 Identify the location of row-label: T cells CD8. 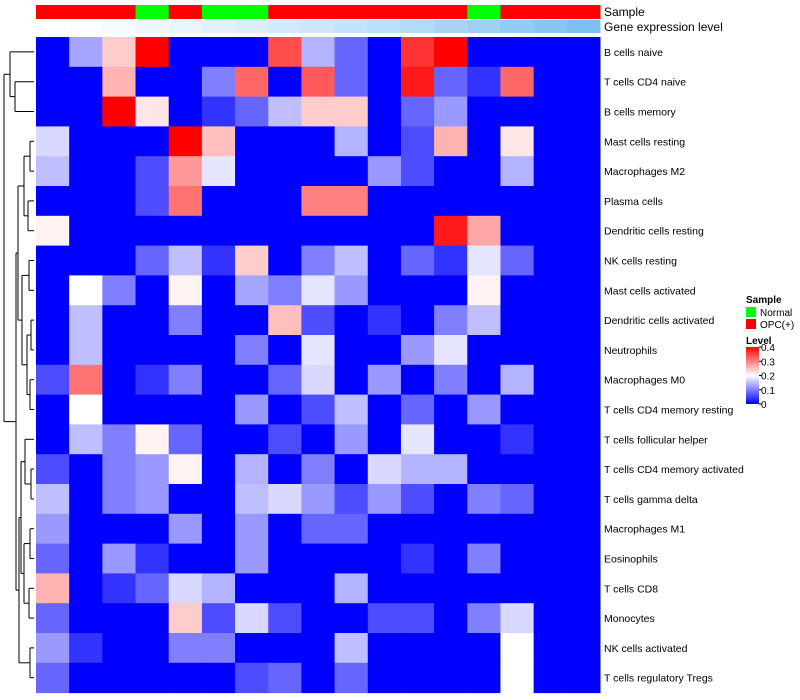
(631, 589).